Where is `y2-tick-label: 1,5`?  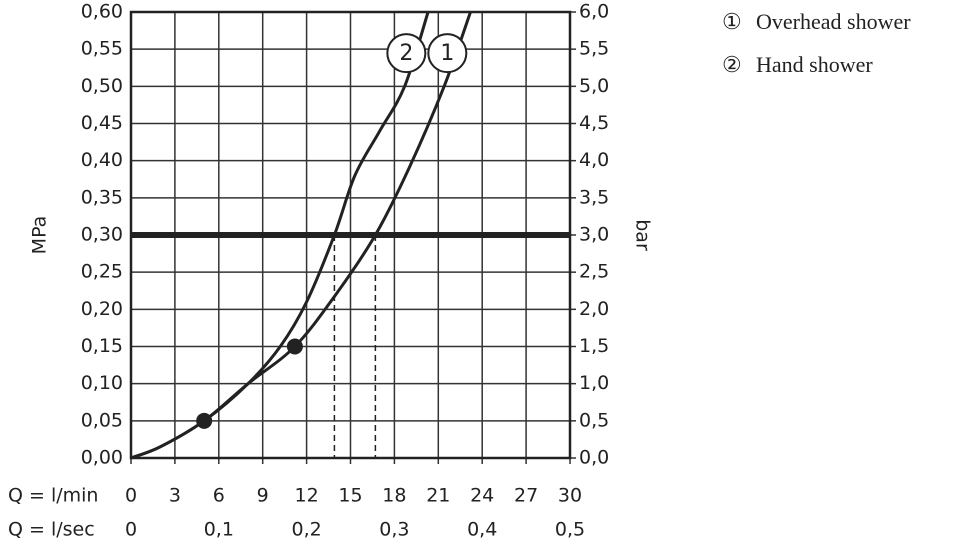 y2-tick-label: 1,5 is located at coordinates (594, 346).